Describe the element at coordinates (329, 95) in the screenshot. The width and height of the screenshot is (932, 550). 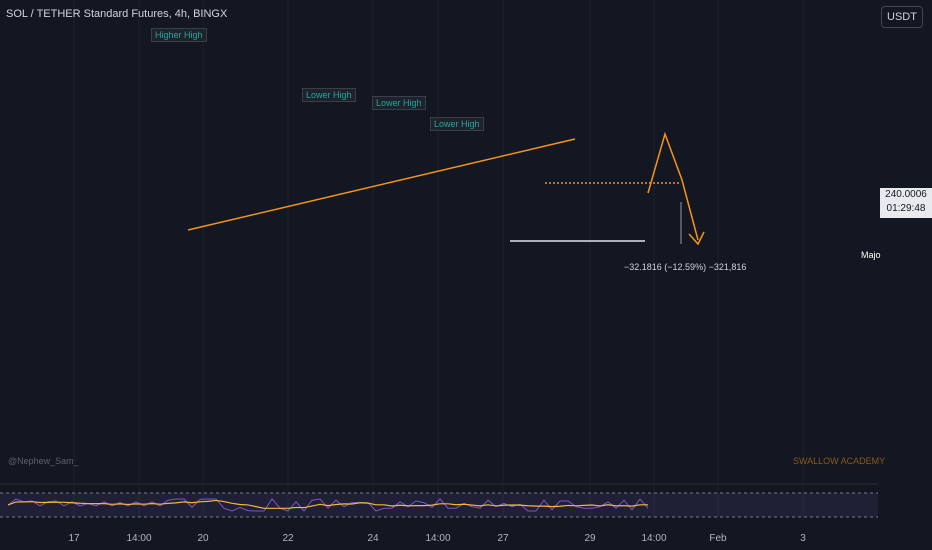
I see `lower-high-label-1: Lower High` at that location.